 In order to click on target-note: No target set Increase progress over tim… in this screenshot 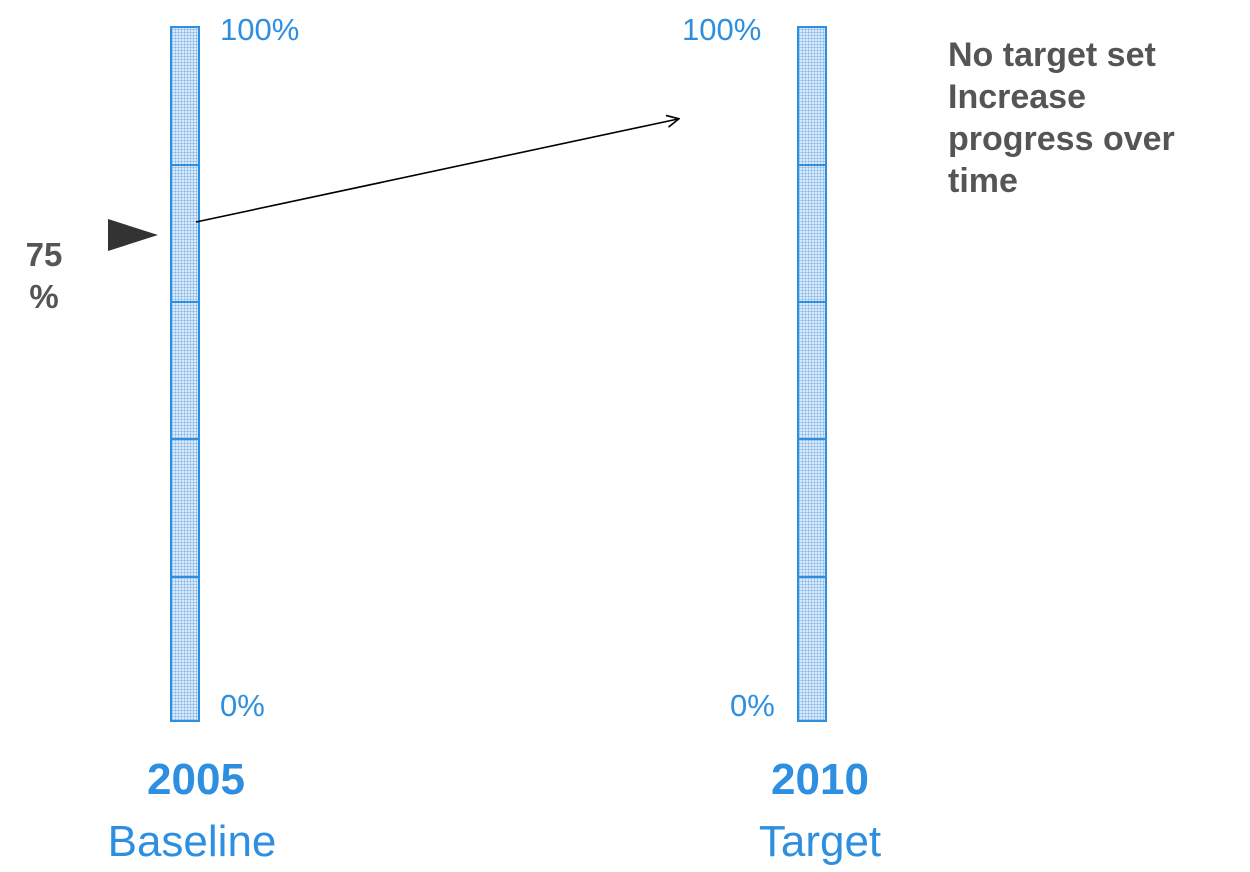, I will do `click(1098, 118)`.